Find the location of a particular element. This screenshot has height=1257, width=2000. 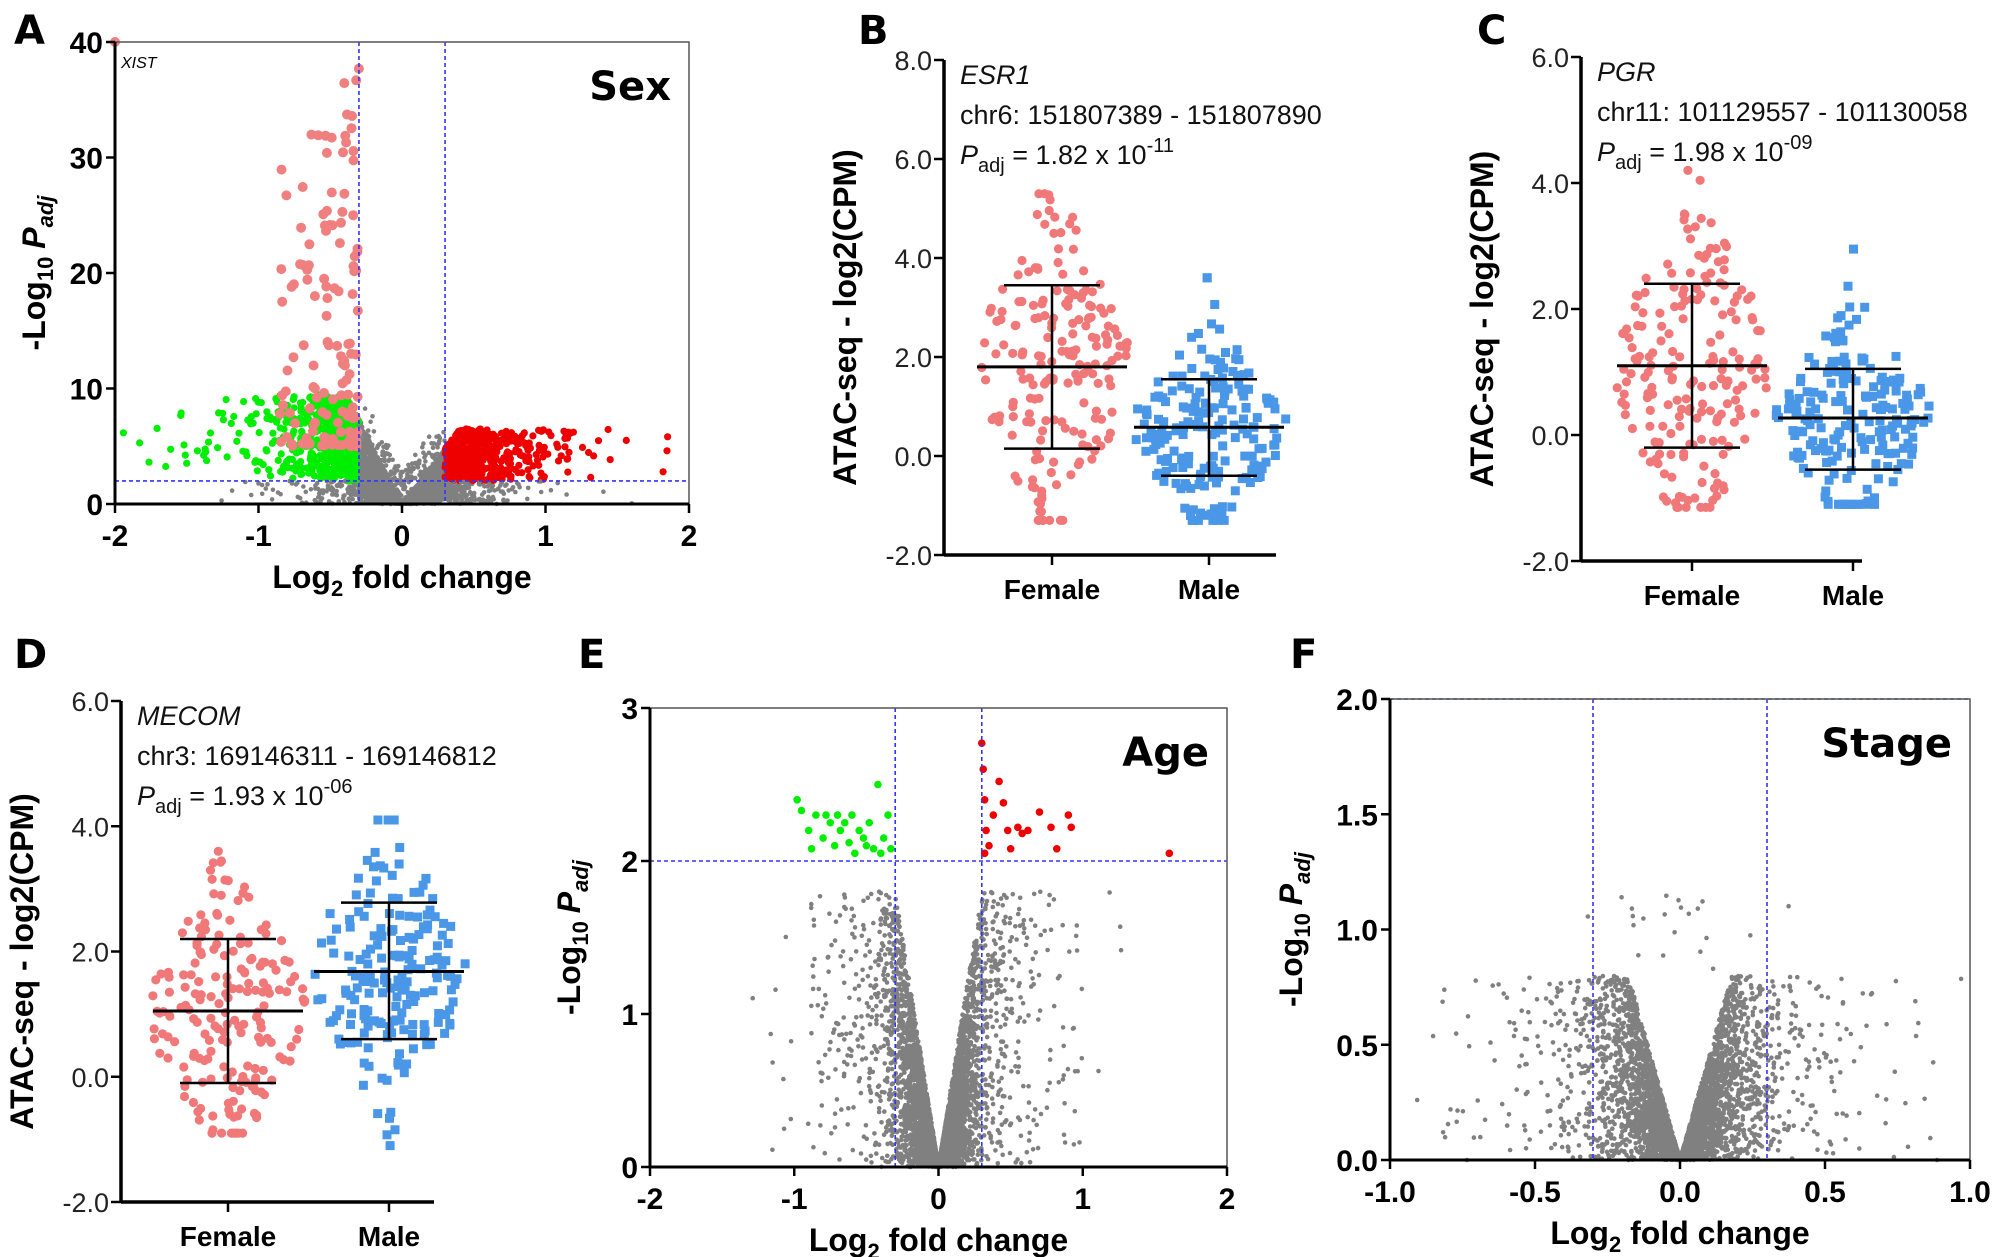

category-label: Female is located at coordinates (1692, 595).